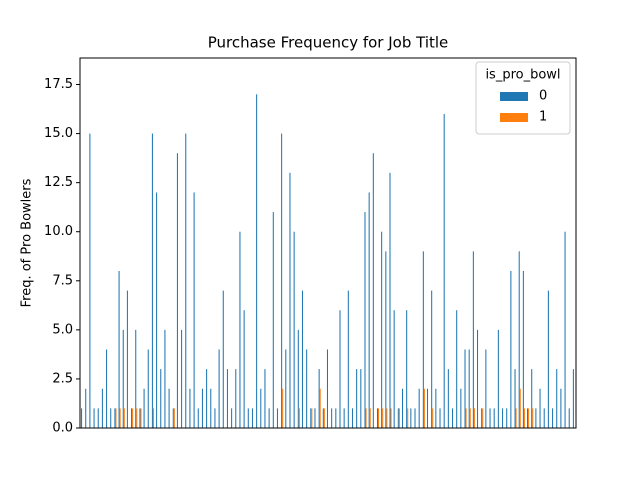  I want to click on y-tick-label: 17.5, so click(58, 84).